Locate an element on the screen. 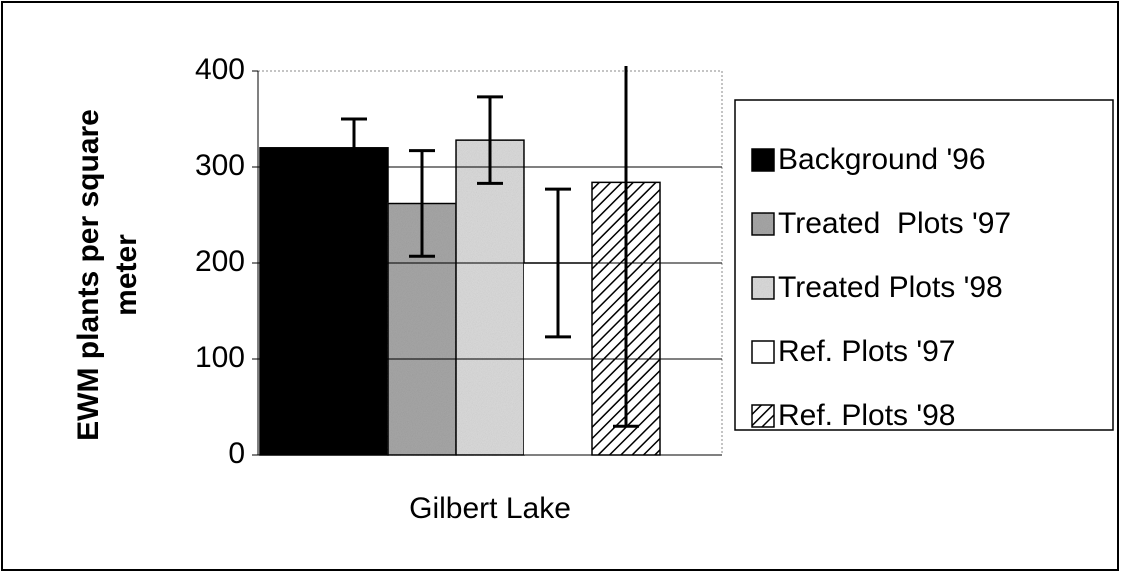 This screenshot has width=1122, height=574. y-tick-label: 0 is located at coordinates (236, 453).